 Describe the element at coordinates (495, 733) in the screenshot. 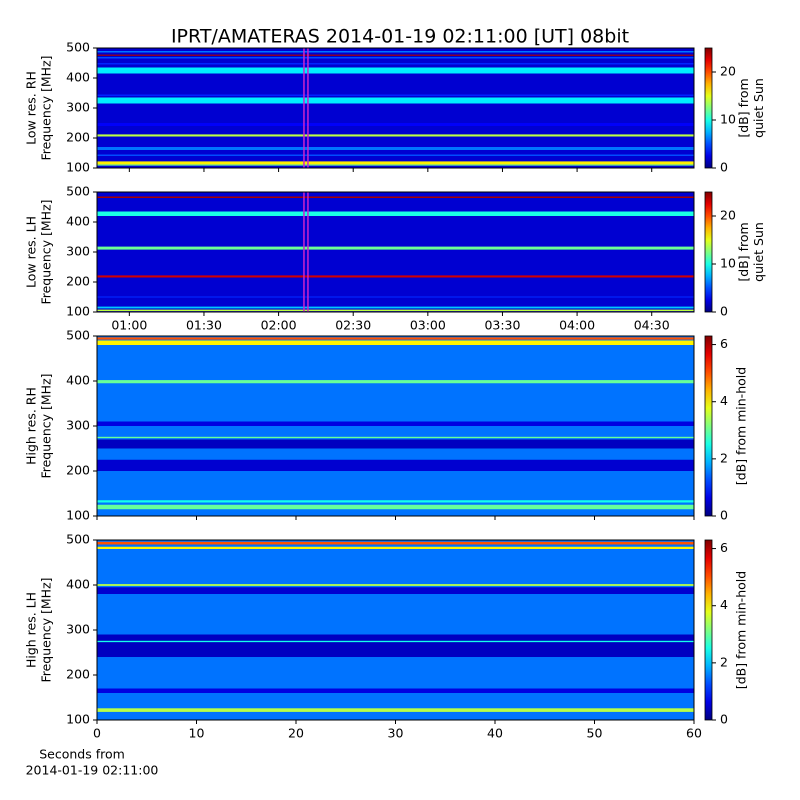

I see `x-tick-label: 40` at that location.